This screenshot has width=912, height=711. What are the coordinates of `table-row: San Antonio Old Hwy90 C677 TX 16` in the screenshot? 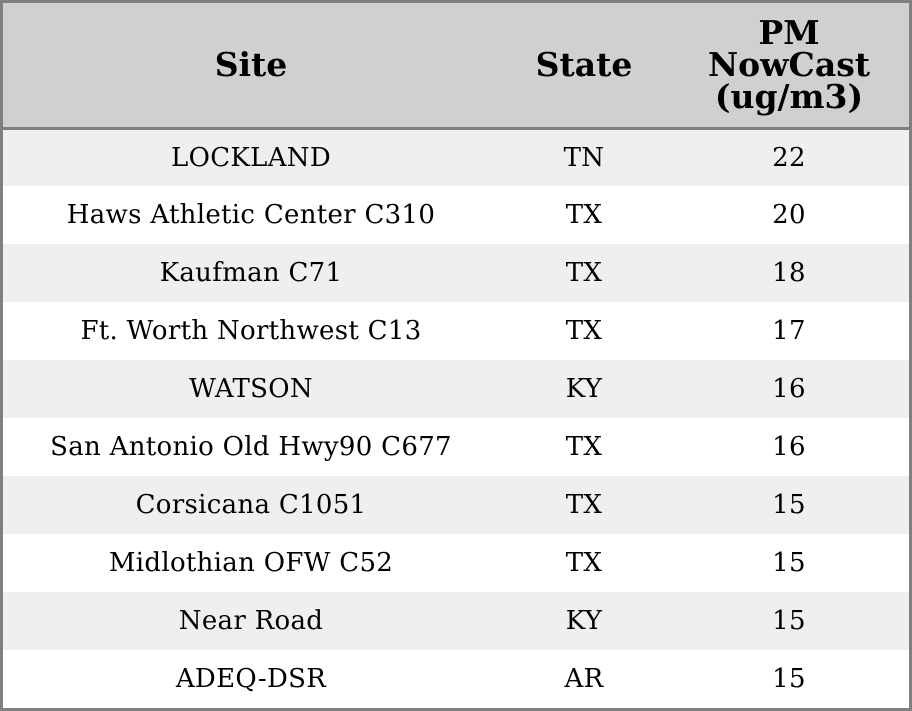 It's located at (456, 447).